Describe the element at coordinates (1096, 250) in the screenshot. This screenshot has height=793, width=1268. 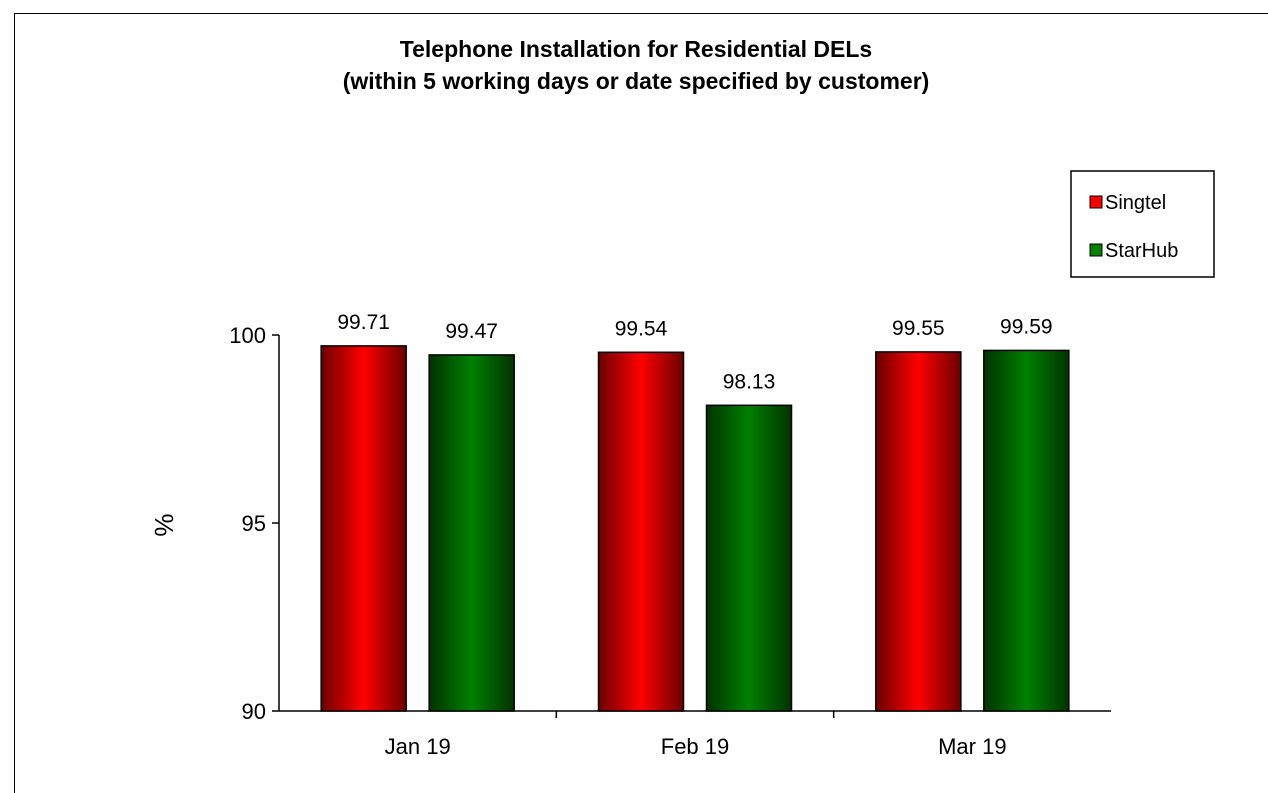
I see `legend-swatch-starhub` at that location.